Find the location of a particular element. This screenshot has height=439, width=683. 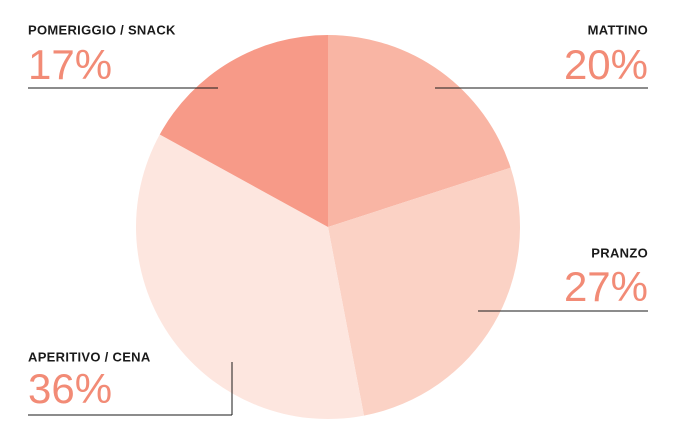

slice-name: PRANZO is located at coordinates (619, 252).